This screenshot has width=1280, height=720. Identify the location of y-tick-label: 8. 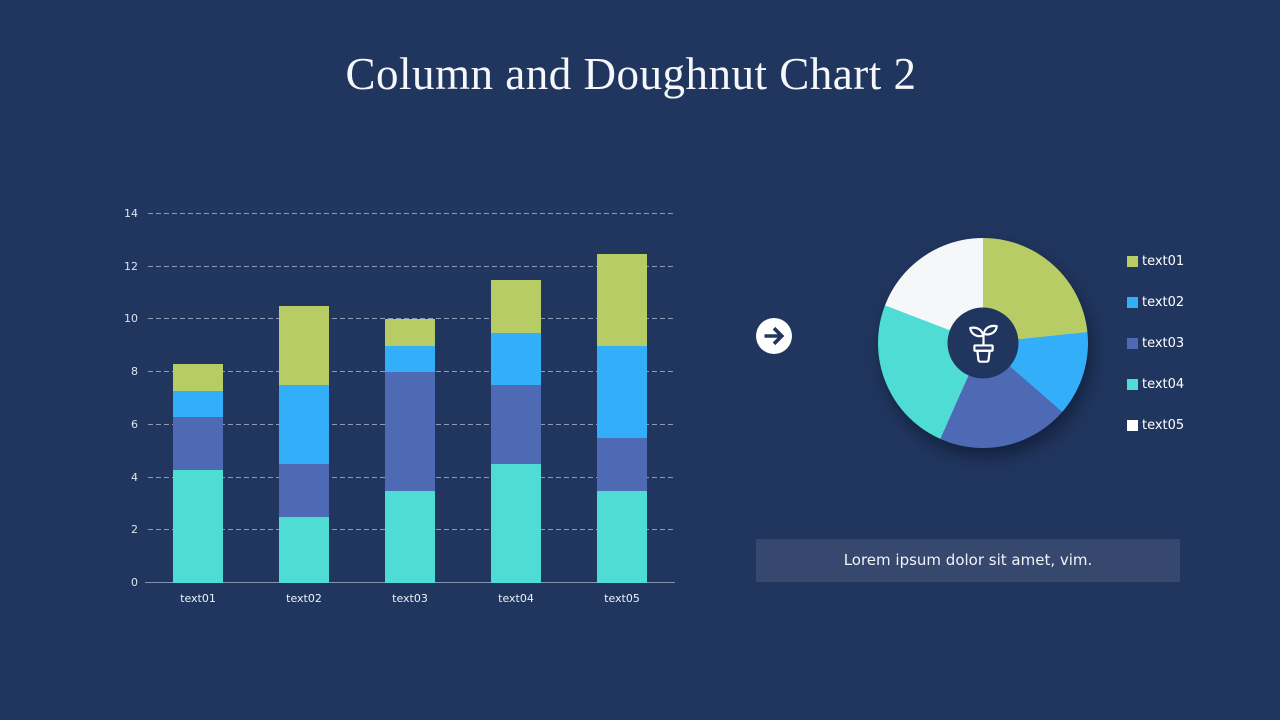
(134, 372).